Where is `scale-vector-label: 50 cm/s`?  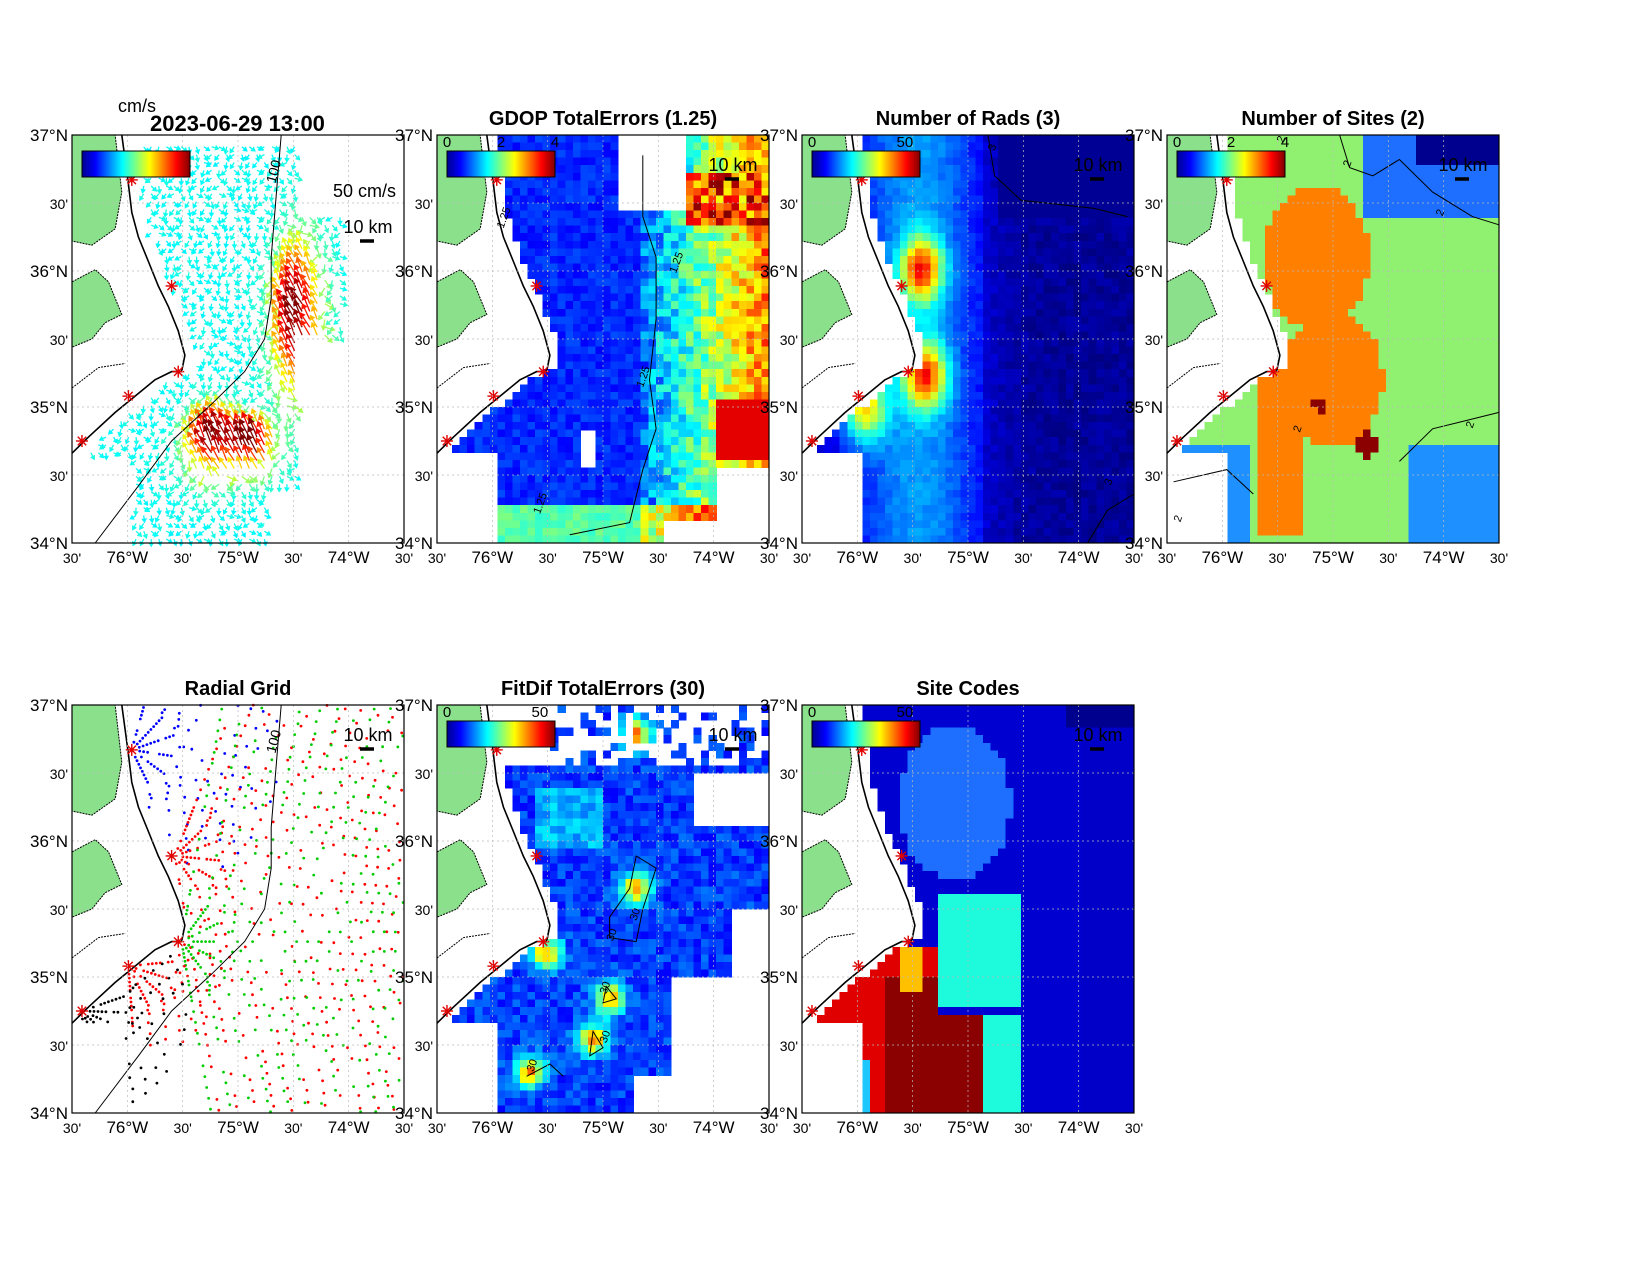 scale-vector-label: 50 cm/s is located at coordinates (364, 191).